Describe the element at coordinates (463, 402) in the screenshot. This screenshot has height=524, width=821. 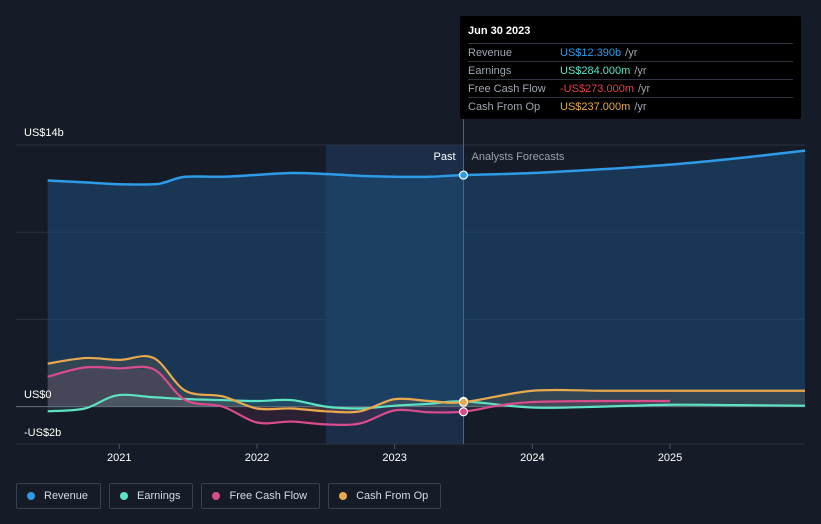
I see `marker-cash-from-op` at that location.